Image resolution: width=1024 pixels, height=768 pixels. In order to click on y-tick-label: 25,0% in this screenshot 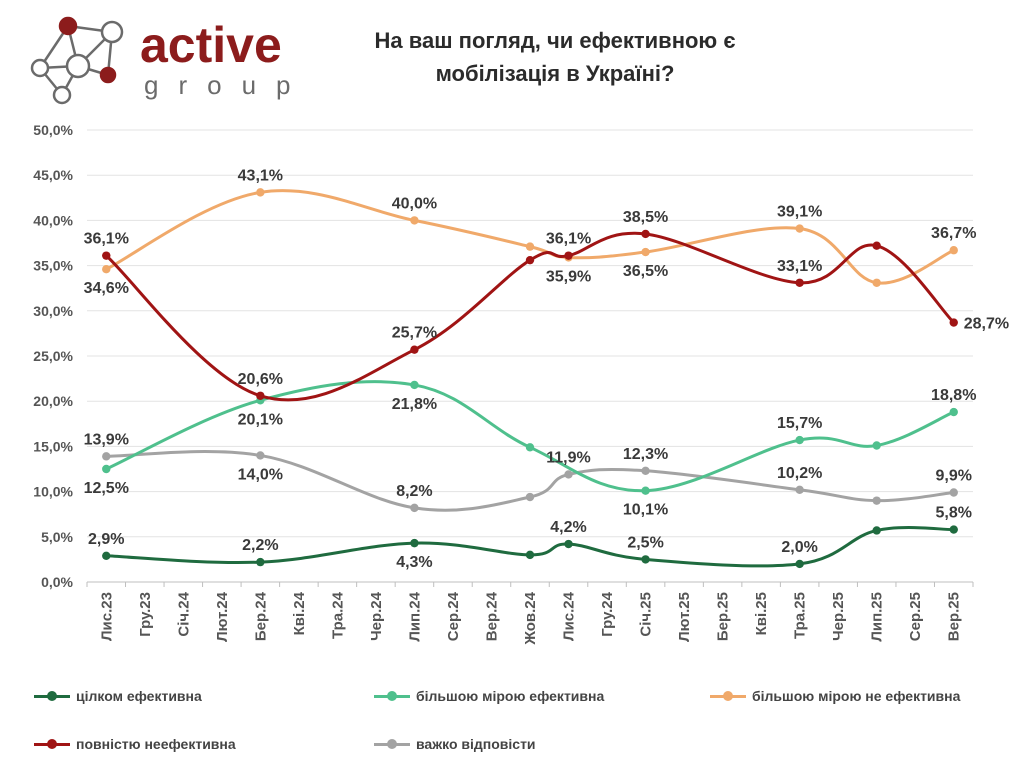, I will do `click(53, 356)`.